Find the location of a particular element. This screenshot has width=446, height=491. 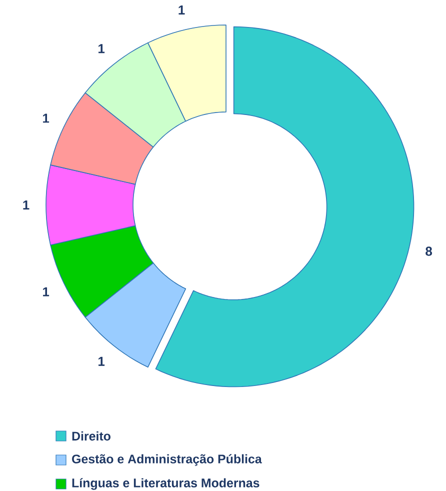

legend-label: Gestão e Administração Pública is located at coordinates (167, 460).